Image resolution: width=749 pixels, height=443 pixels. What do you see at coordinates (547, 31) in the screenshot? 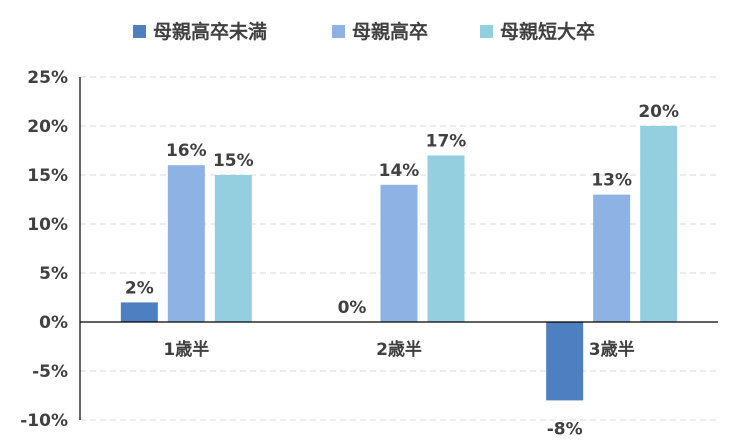
I see `legend-label: 母親短大卒` at bounding box center [547, 31].